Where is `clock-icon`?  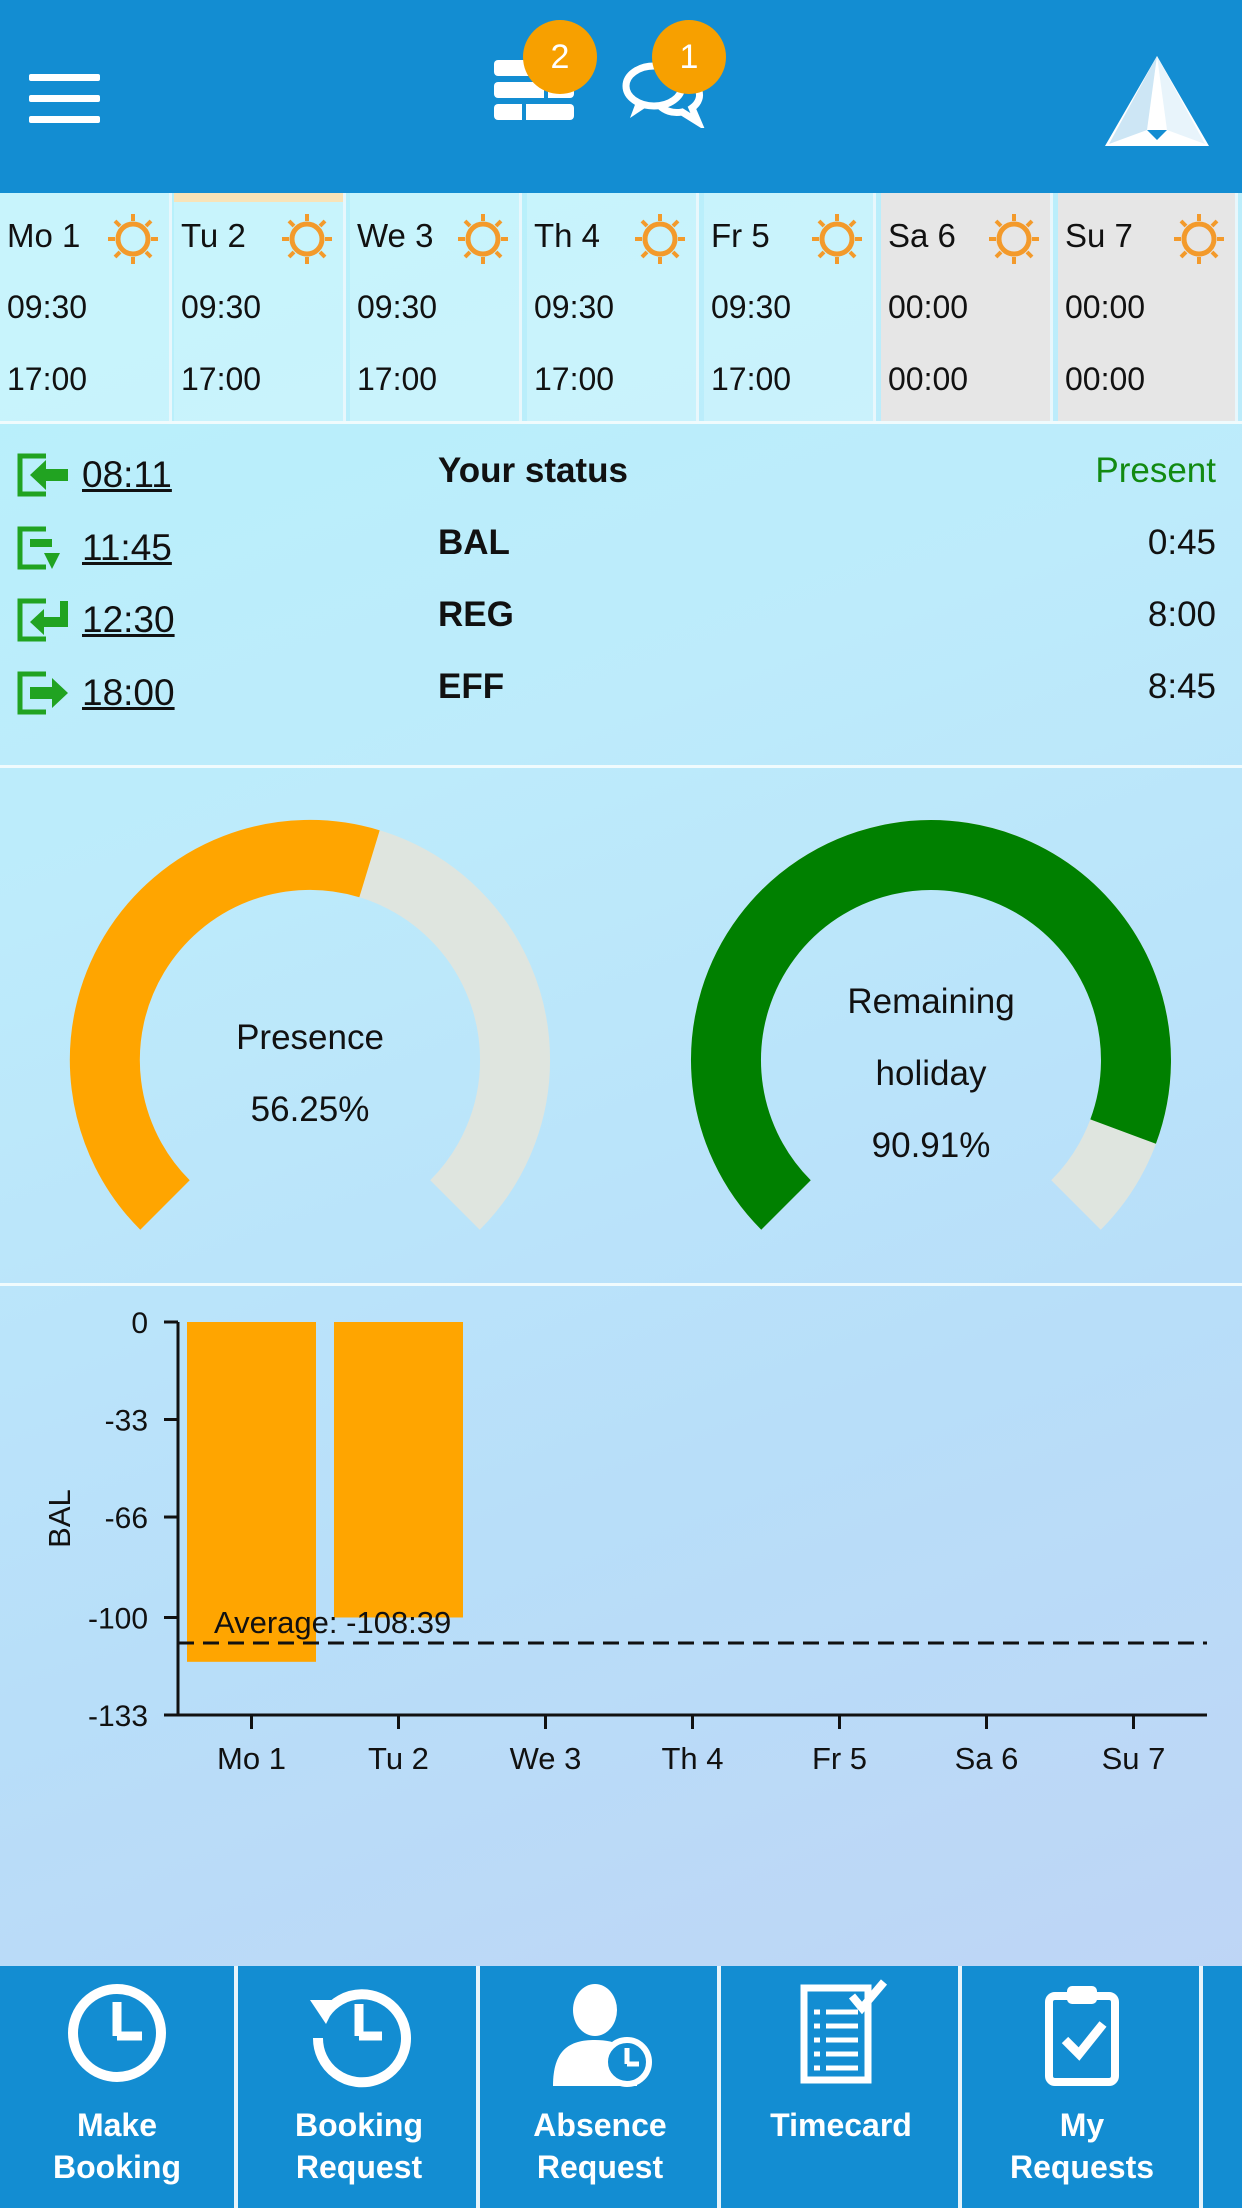 clock-icon is located at coordinates (117, 2033).